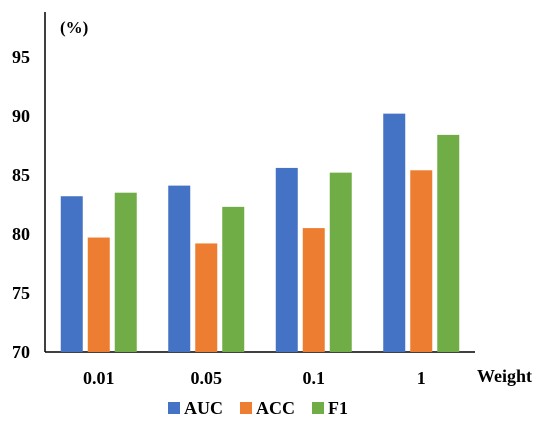 The image size is (550, 423). What do you see at coordinates (99, 378) in the screenshot?
I see `x-tick-label: 0.01` at bounding box center [99, 378].